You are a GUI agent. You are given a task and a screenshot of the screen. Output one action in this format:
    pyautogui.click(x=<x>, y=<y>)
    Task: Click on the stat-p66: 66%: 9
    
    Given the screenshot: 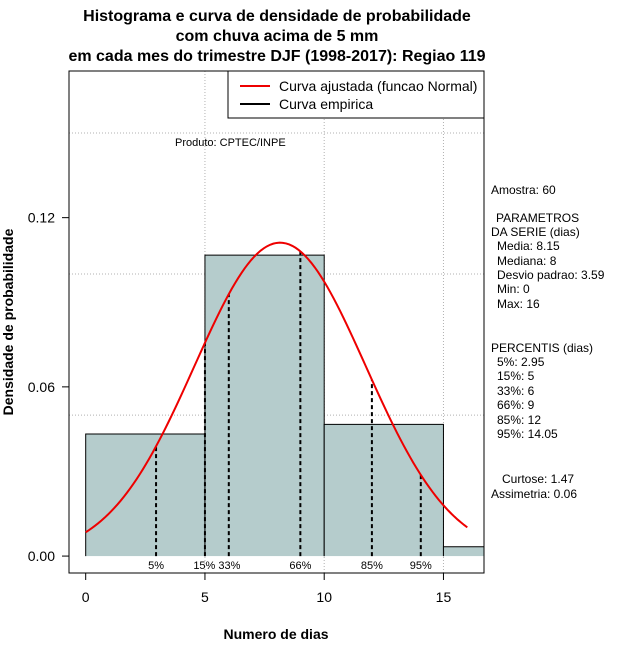 What is the action you would take?
    pyautogui.click(x=516, y=405)
    